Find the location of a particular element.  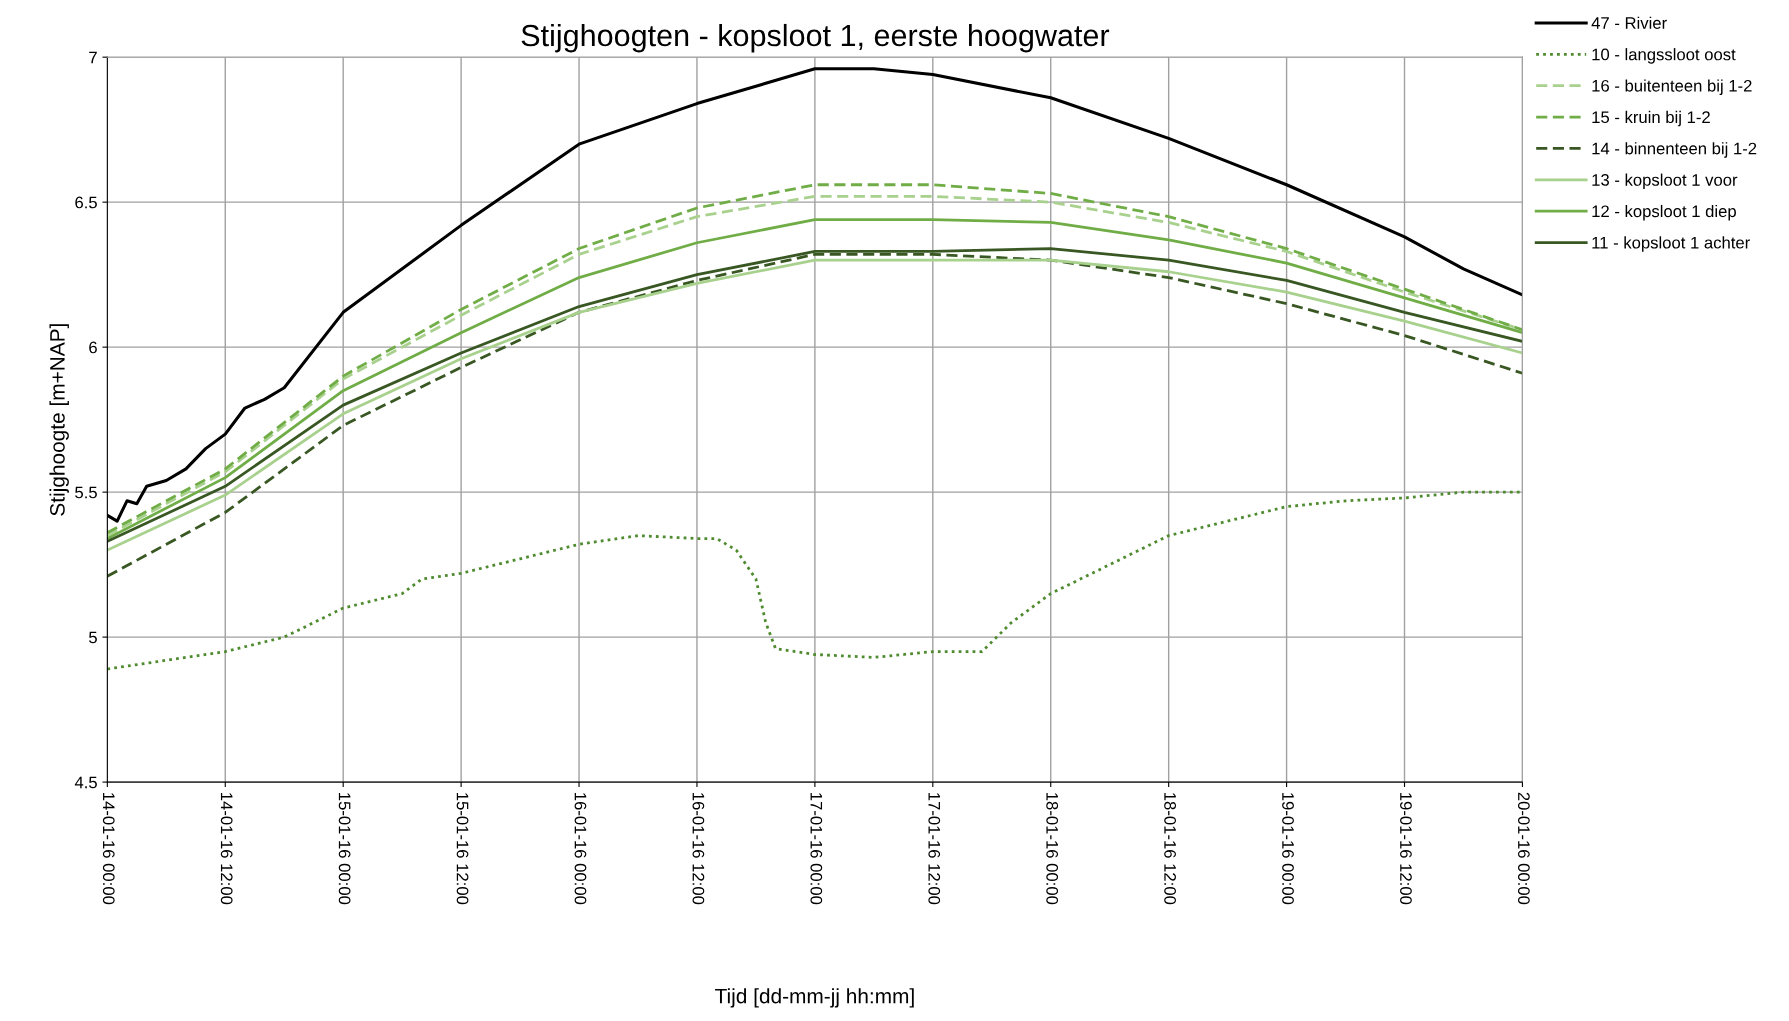

legend-label: 16 - buitenteen bij 1-2 is located at coordinates (1672, 87).